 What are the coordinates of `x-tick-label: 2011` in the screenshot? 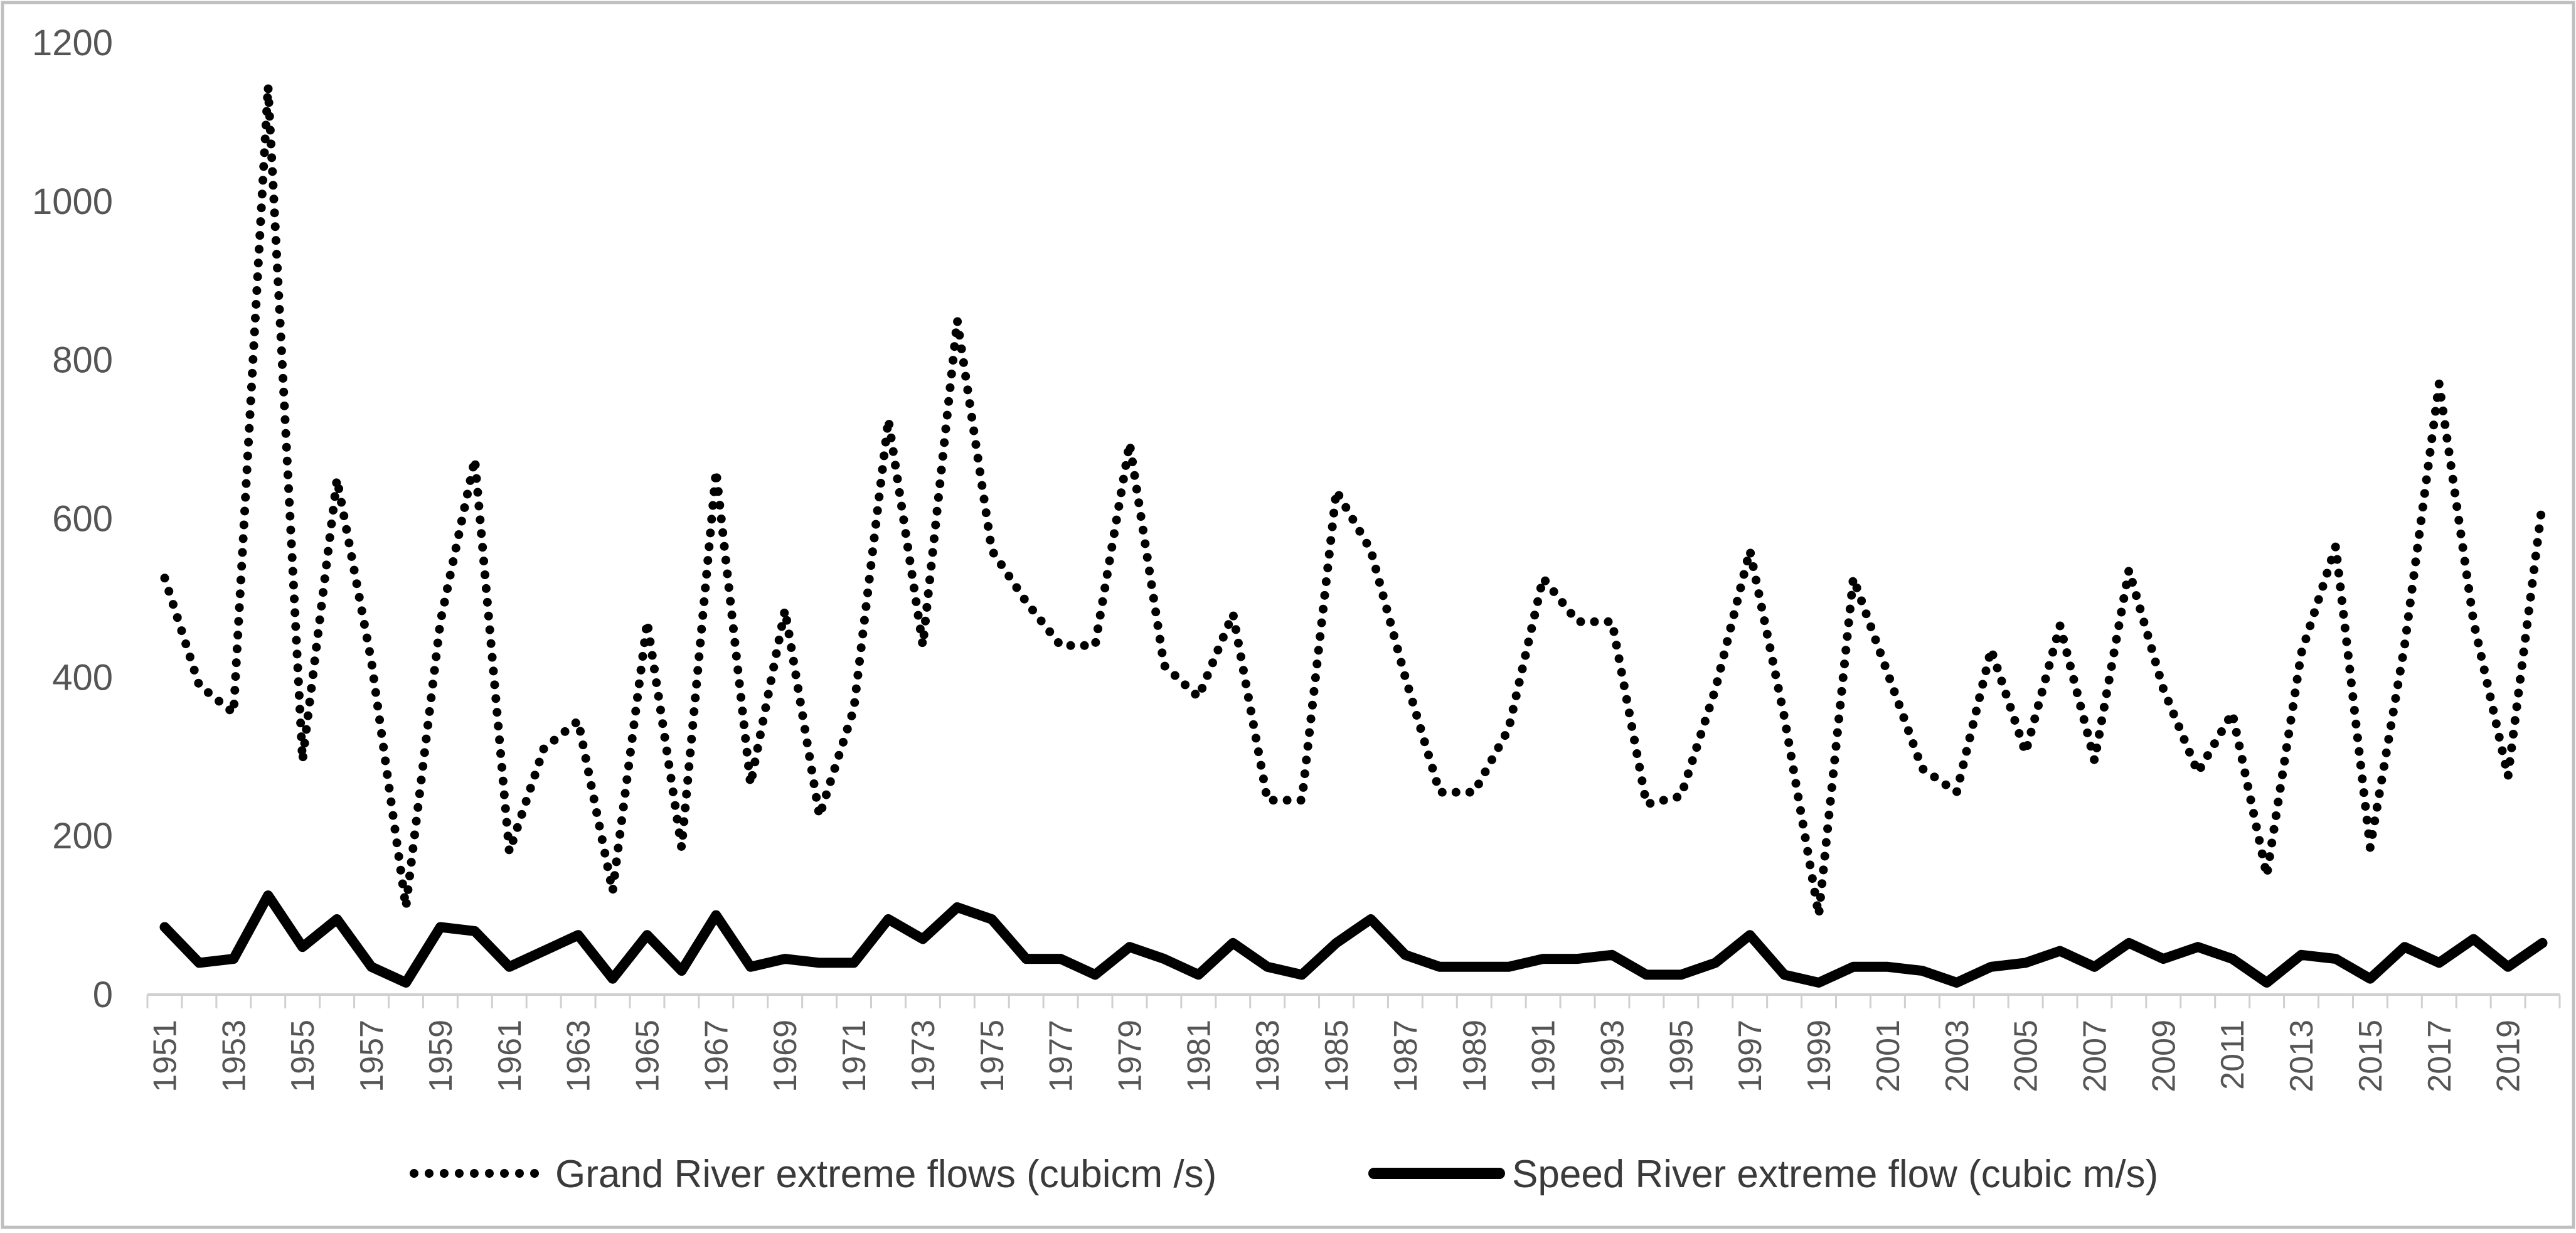 It's located at (2233, 1055).